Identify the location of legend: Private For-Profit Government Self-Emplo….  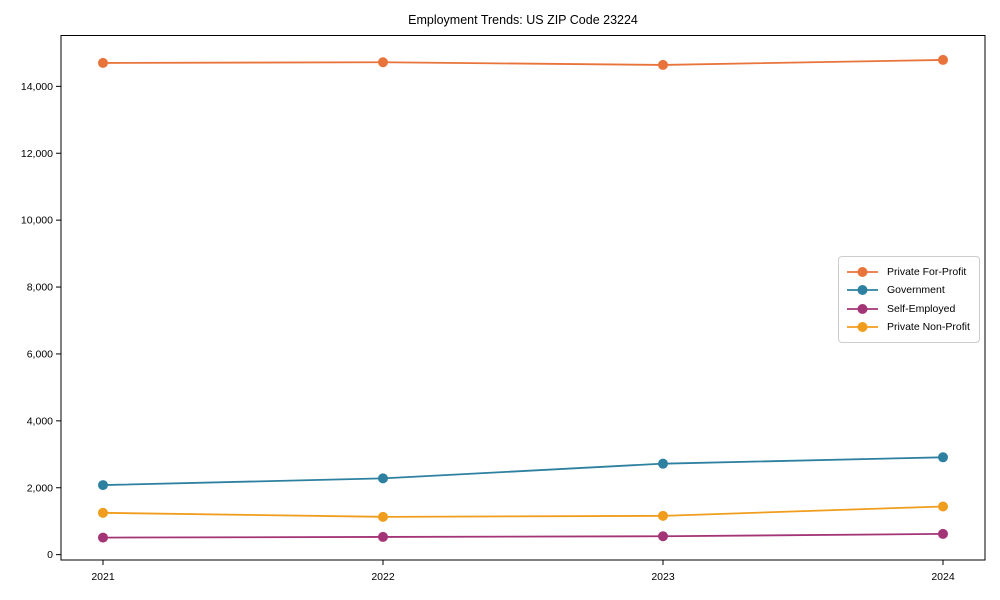
(909, 299).